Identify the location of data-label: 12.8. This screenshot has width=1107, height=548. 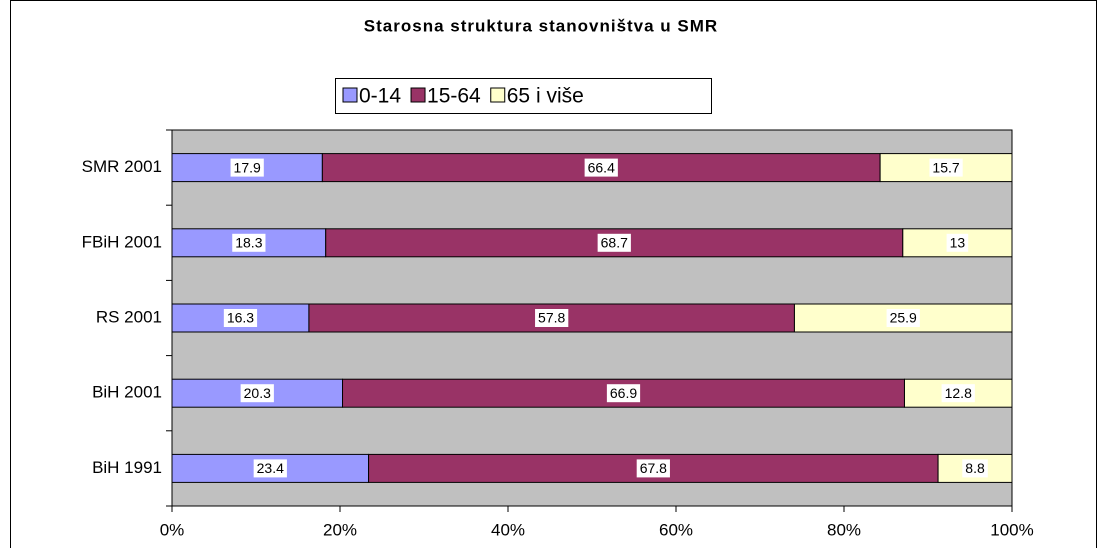
(958, 393).